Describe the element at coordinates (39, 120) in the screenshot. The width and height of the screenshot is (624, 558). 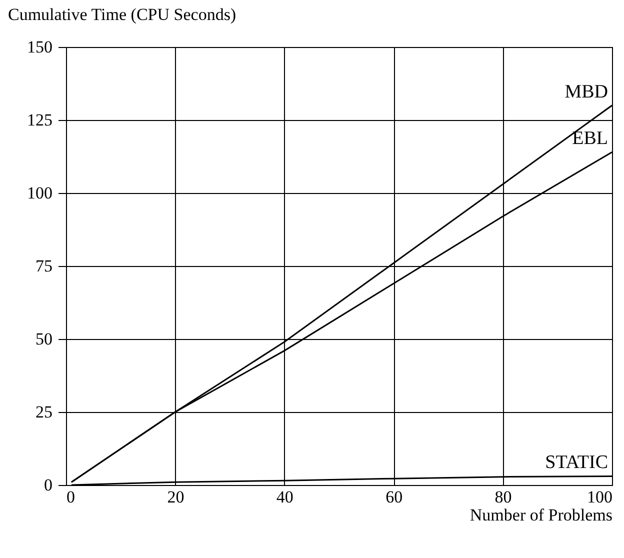
I see `y-tick-label: 125` at that location.